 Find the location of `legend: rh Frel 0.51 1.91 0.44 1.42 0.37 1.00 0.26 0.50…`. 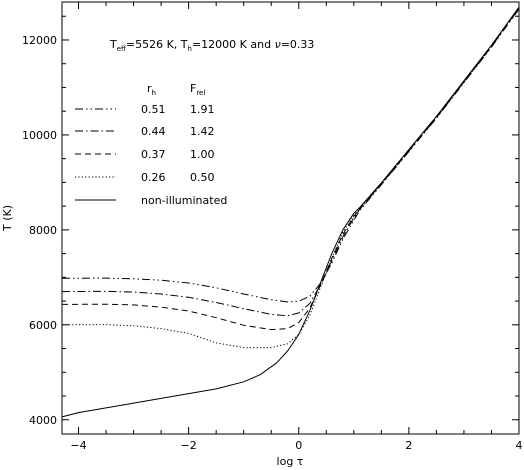

legend: rh Frel 0.51 1.91 0.44 1.42 0.37 1.00 0.26 0.50… is located at coordinates (151, 144).